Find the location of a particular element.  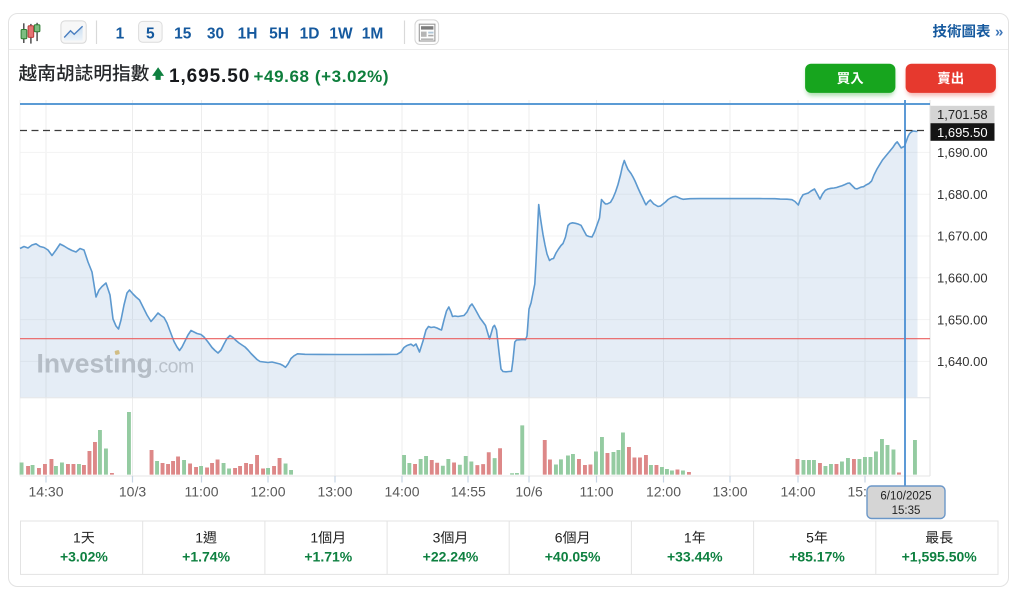

svg-text: 1,670.00 is located at coordinates (962, 236).